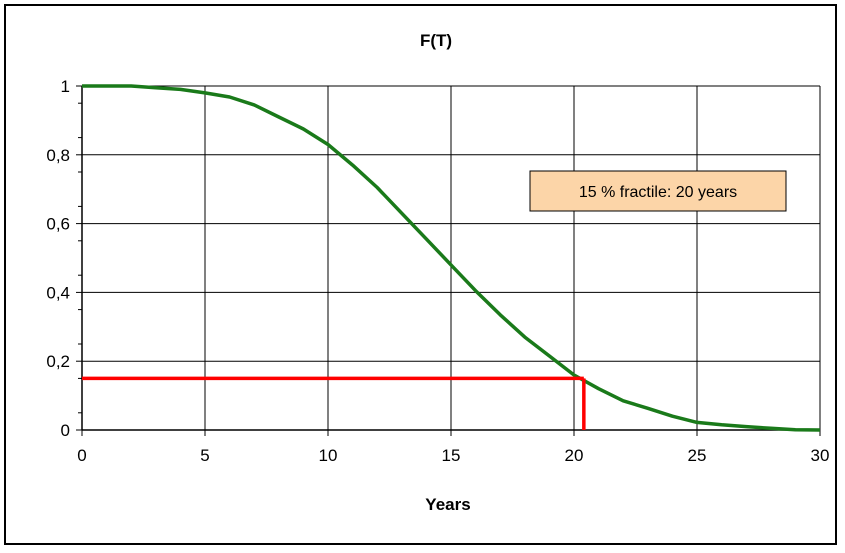 This screenshot has width=845, height=553. What do you see at coordinates (81, 455) in the screenshot?
I see `x-tick-label: 0` at bounding box center [81, 455].